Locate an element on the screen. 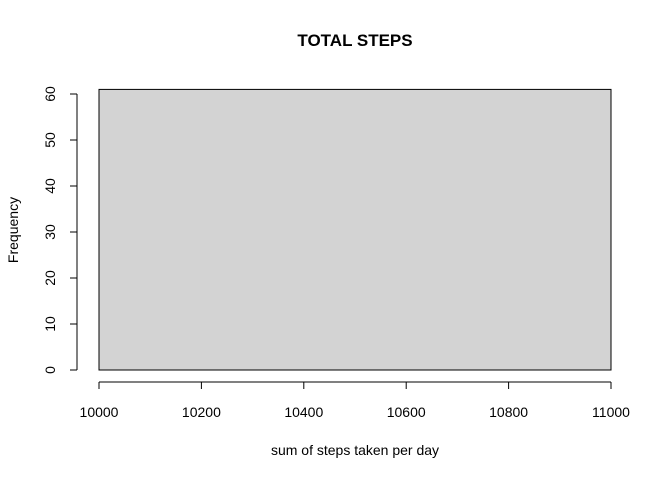 Image resolution: width=672 pixels, height=480 pixels. y-tick-label: 20 is located at coordinates (50, 278).